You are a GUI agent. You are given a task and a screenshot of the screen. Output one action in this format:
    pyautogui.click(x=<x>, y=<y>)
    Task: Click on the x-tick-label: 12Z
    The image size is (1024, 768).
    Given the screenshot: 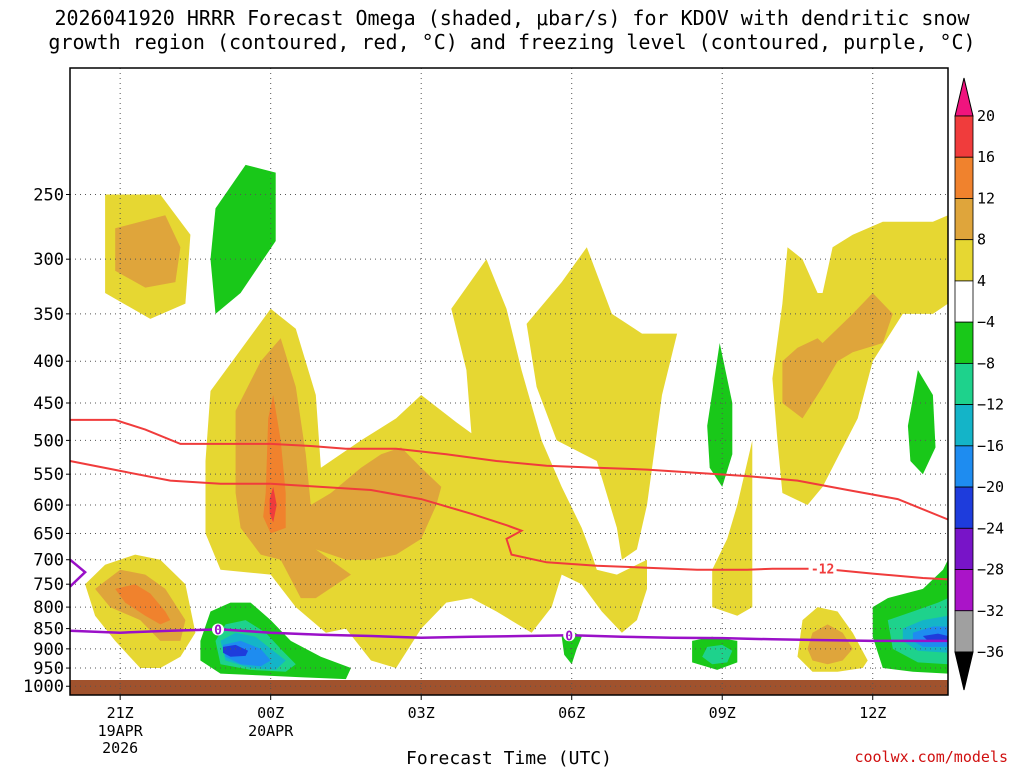 What is the action you would take?
    pyautogui.click(x=872, y=713)
    